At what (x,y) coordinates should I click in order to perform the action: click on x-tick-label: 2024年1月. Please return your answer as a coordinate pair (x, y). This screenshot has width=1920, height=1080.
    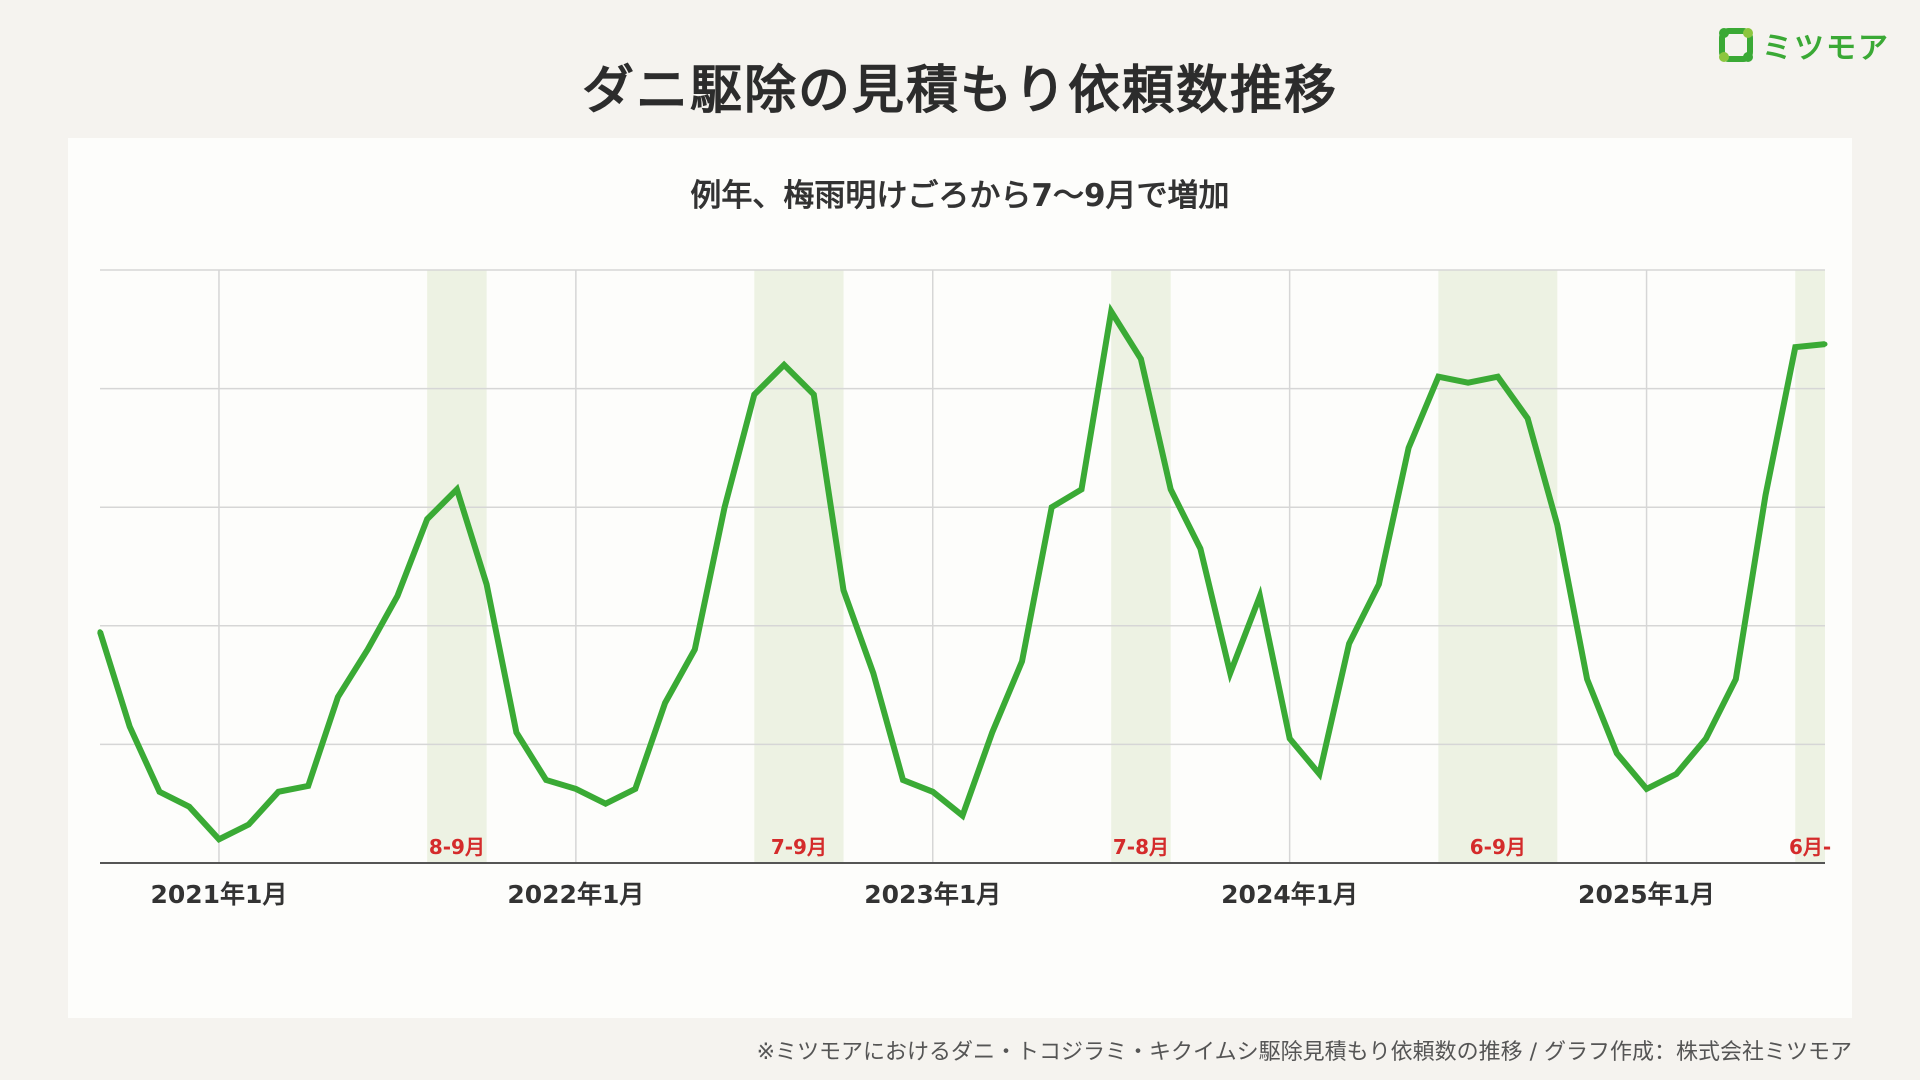
    Looking at the image, I should click on (1289, 894).